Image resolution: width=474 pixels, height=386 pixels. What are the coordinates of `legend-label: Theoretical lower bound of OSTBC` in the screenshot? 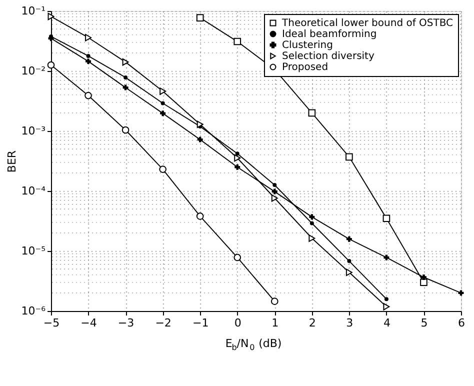 It's located at (367, 23).